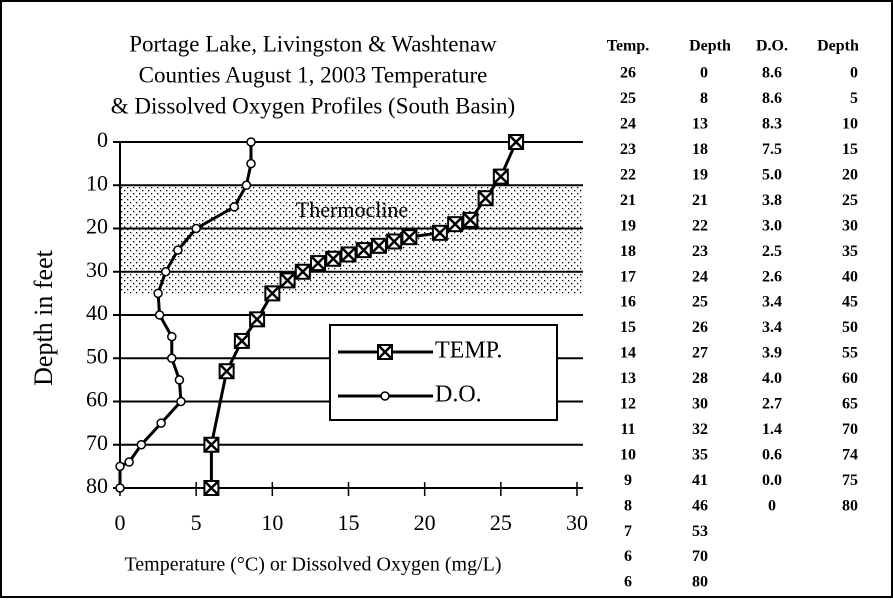  Describe the element at coordinates (700, 353) in the screenshot. I see `table-cell: 27` at that location.